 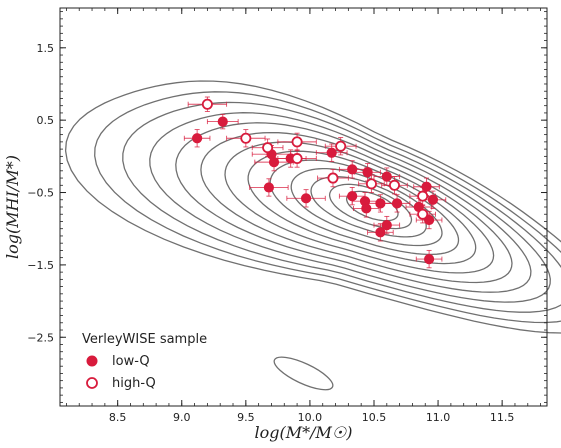 I want to click on x-tick-label: 9.5, so click(x=246, y=417).